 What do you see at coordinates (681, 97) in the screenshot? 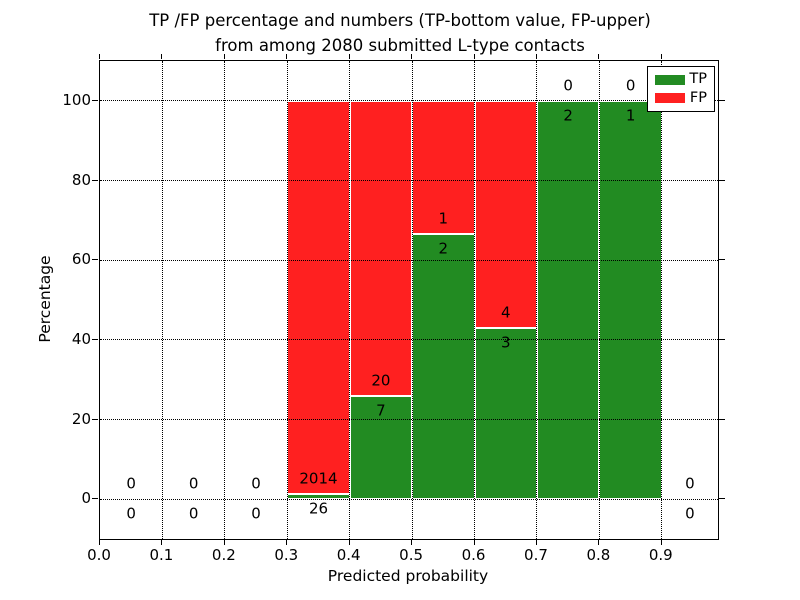
I see `legend-entry-fp: FP` at bounding box center [681, 97].